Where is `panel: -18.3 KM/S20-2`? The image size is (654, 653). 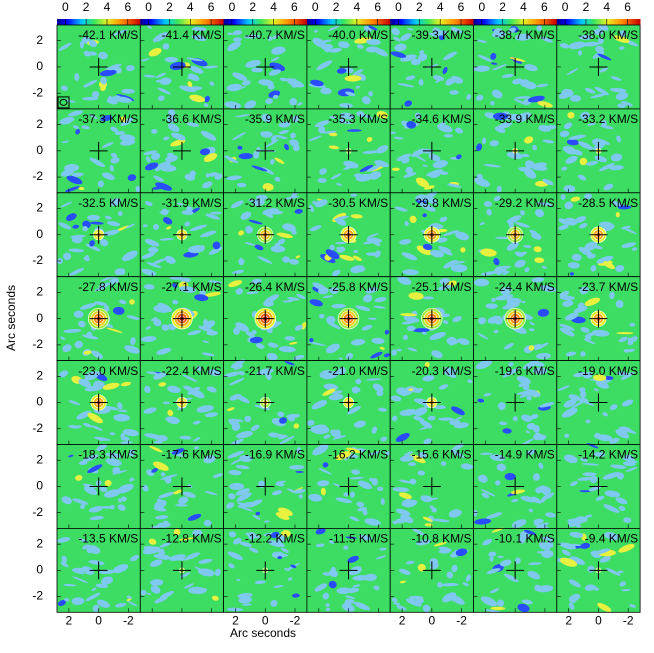
panel: -18.3 KM/S20-2 is located at coordinates (86, 486).